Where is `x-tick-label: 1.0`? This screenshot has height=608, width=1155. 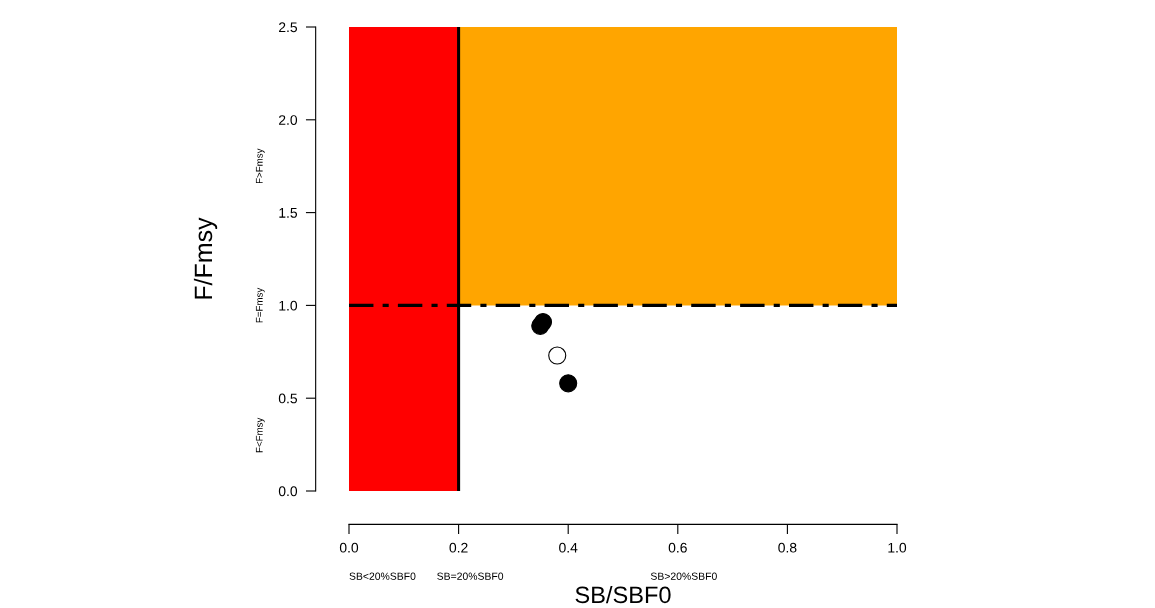
x-tick-label: 1.0 is located at coordinates (897, 547).